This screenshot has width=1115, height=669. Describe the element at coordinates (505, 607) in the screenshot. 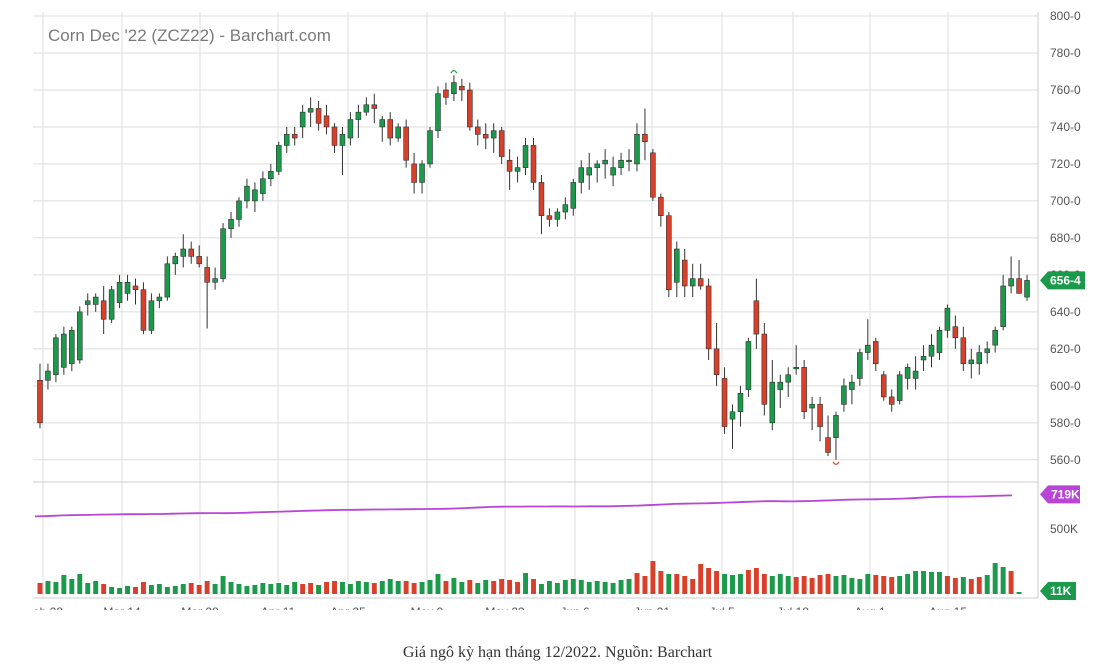

I see `x-tick-label: May 23` at that location.